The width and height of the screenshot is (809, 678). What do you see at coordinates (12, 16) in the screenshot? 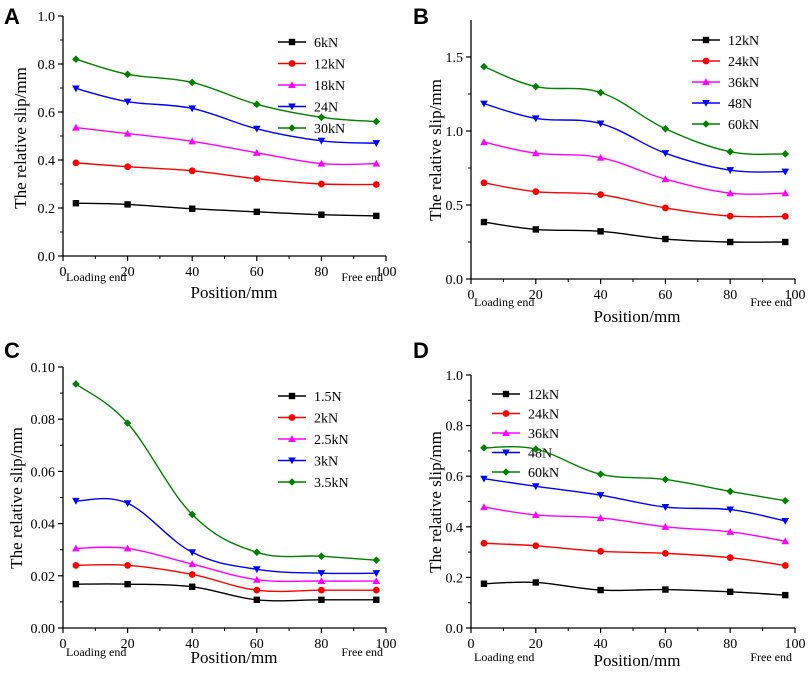
I see `panel-letter: A` at bounding box center [12, 16].